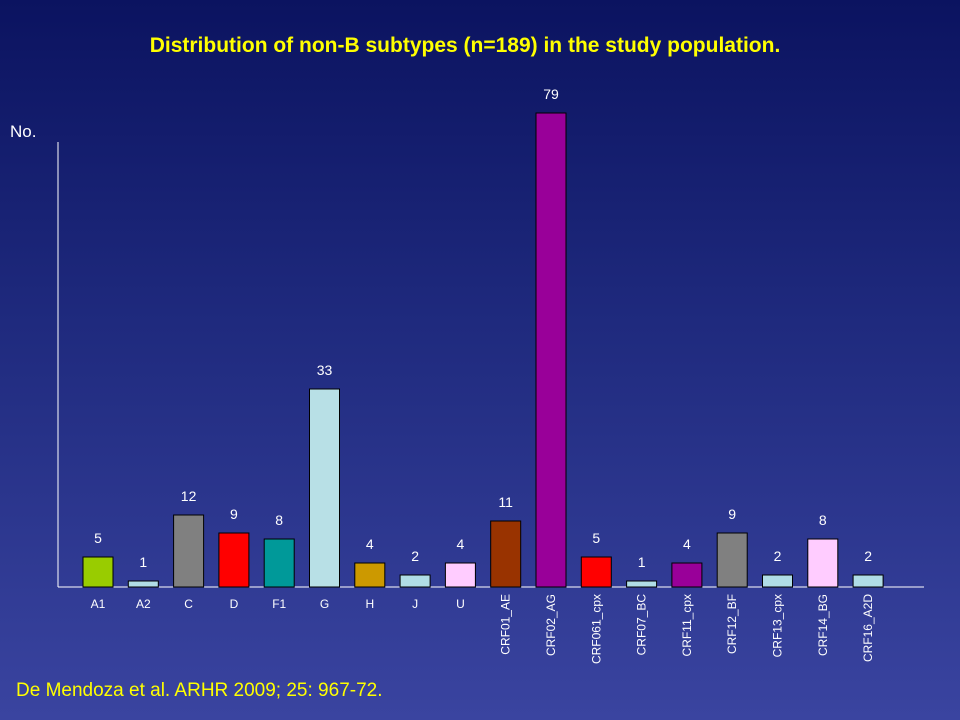 The width and height of the screenshot is (960, 720). I want to click on value-label-crf061-cpx: 5, so click(596, 538).